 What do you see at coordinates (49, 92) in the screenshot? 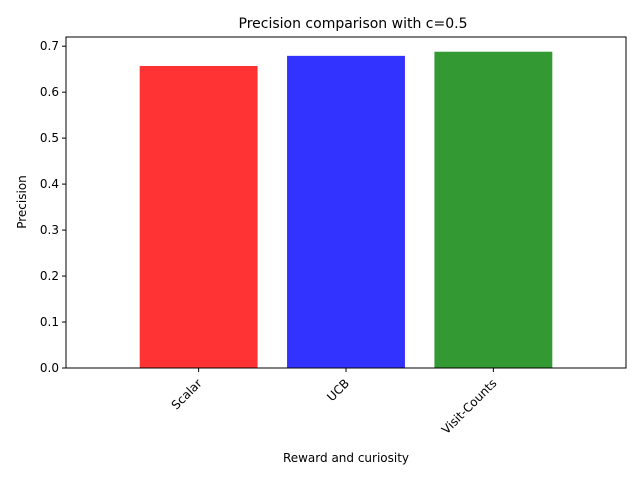
I see `y-tick-label: 0.6` at bounding box center [49, 92].